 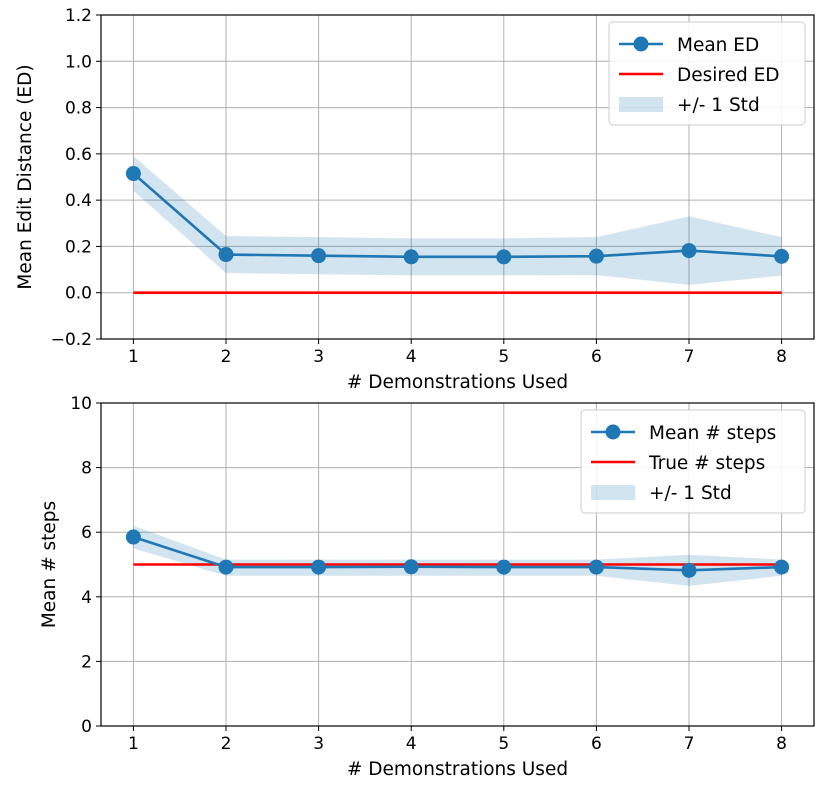 I want to click on y-tick-label: 2, so click(x=86, y=662).